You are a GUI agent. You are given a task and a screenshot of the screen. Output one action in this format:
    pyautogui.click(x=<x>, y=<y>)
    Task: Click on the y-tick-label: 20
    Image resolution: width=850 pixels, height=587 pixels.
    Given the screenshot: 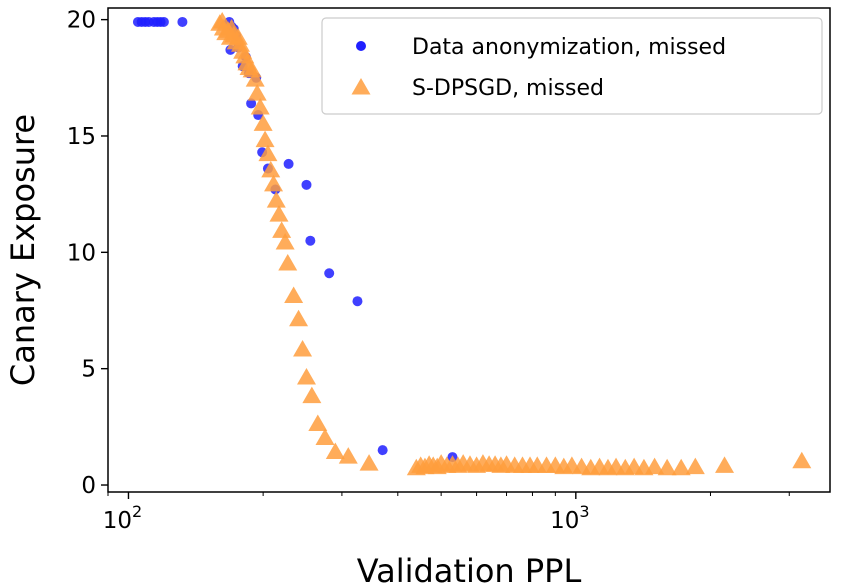 What is the action you would take?
    pyautogui.click(x=81, y=21)
    